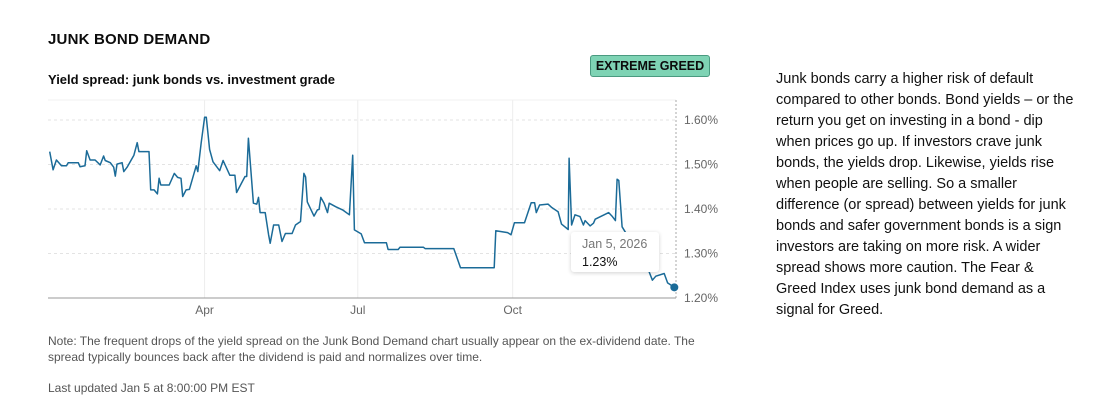 The height and width of the screenshot is (412, 1097). Describe the element at coordinates (701, 120) in the screenshot. I see `y-tick-label: 1.60%` at that location.